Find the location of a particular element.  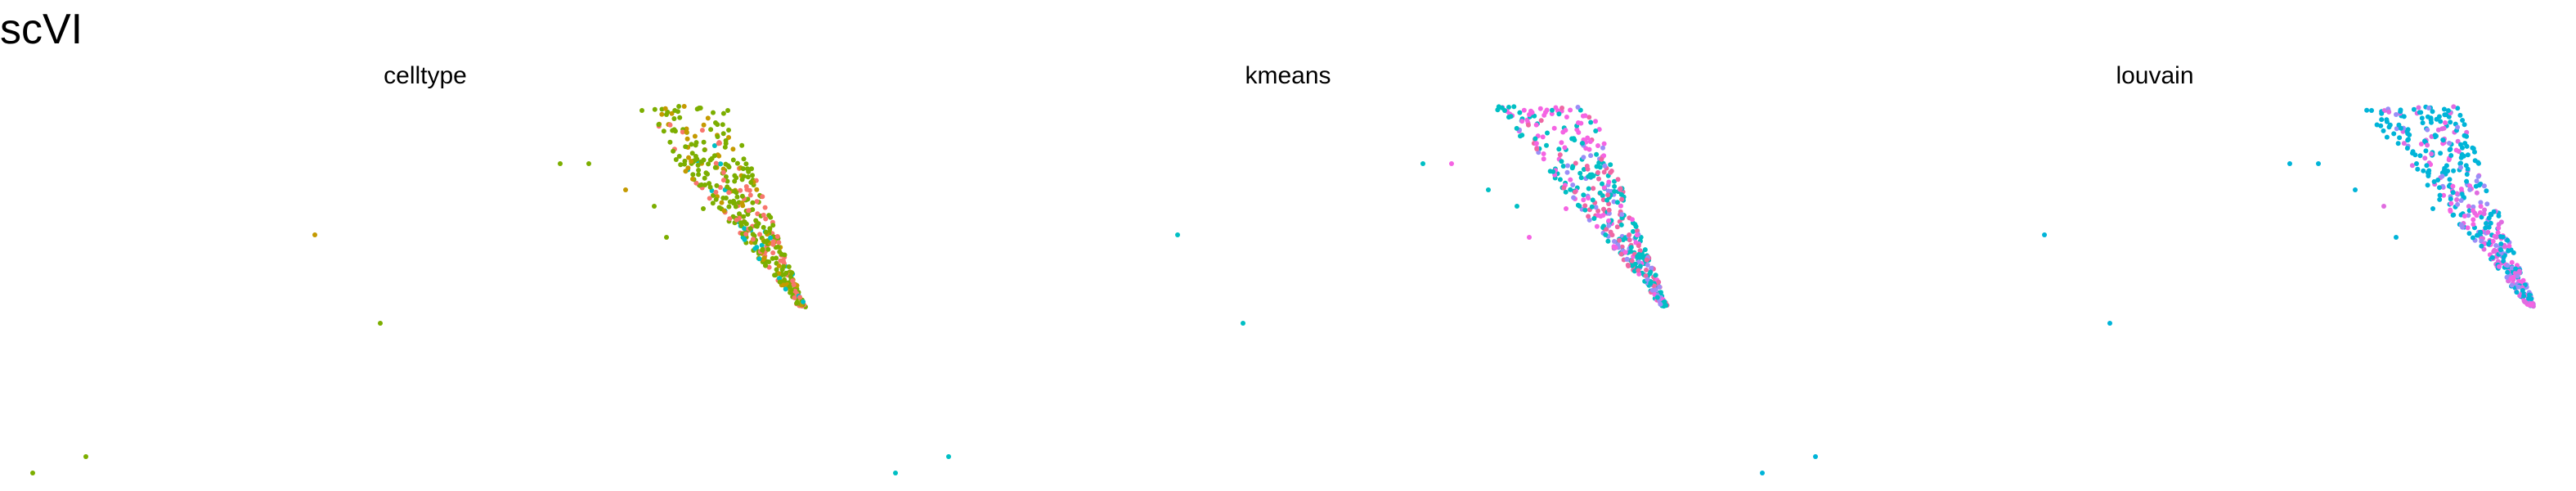

panel-title: kmeans is located at coordinates (1288, 75).